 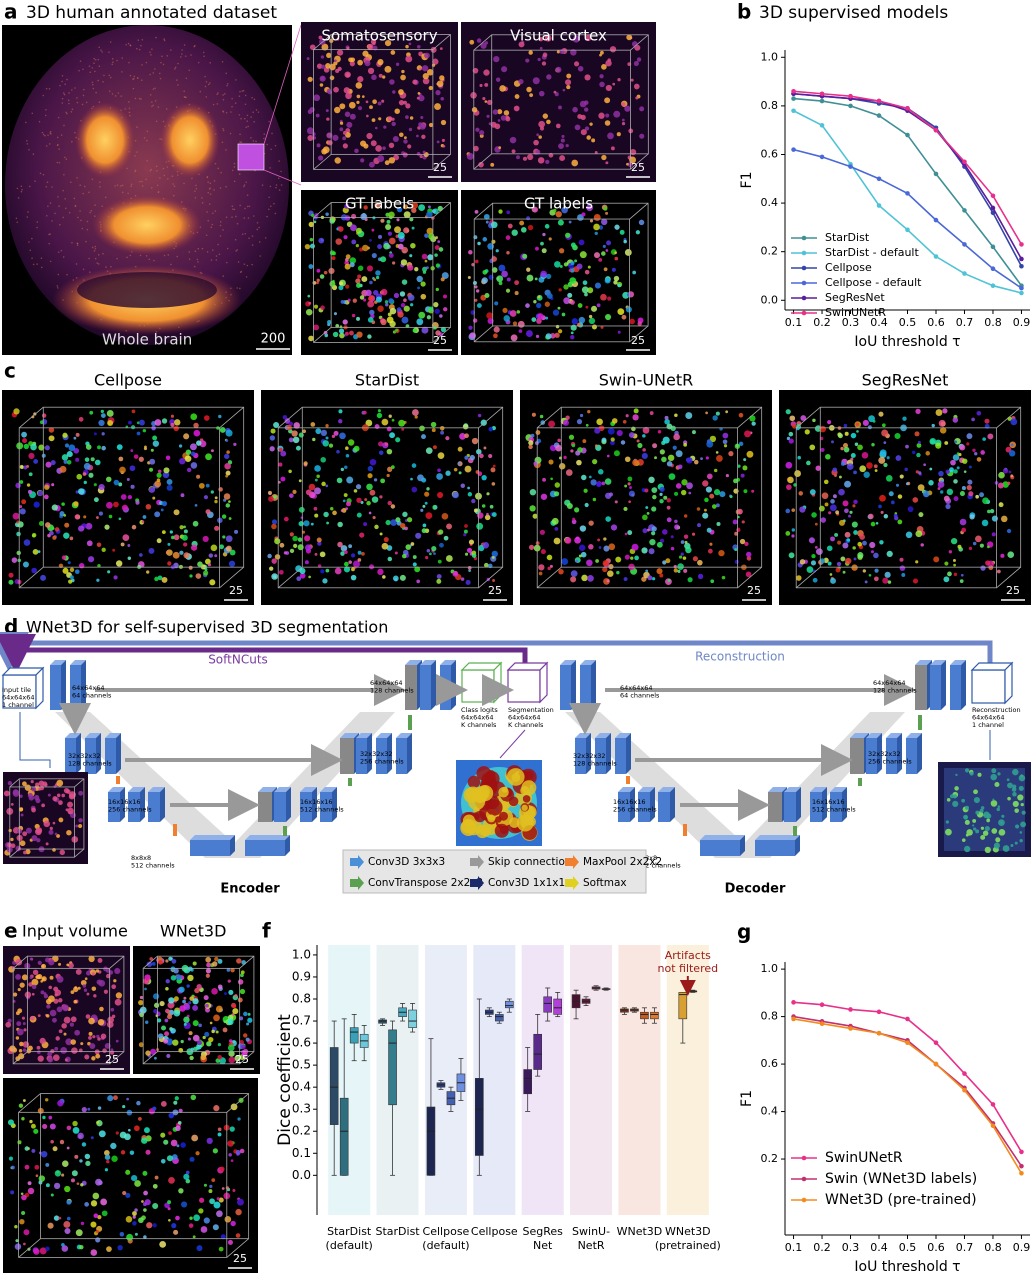 I want to click on block, so click(x=775, y=807).